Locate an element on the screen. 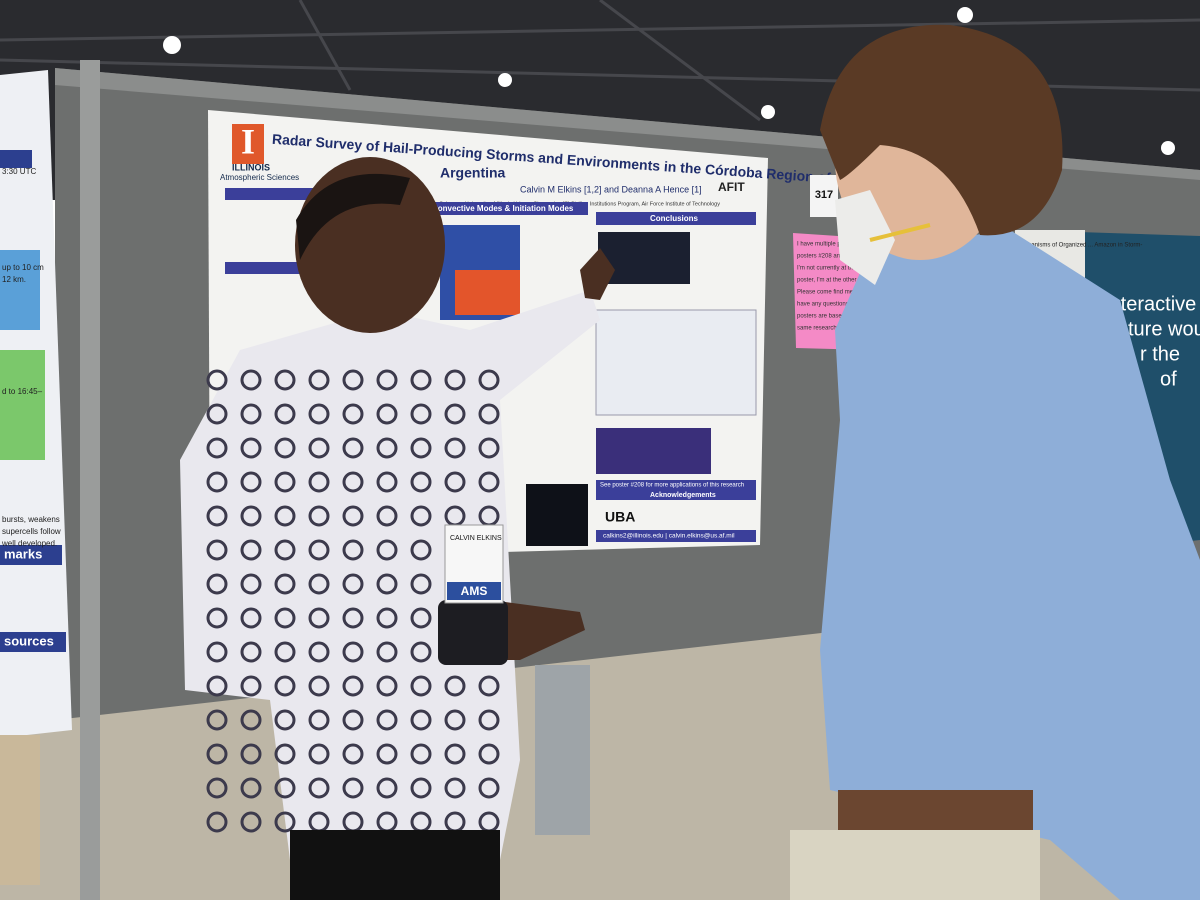  section-heading: Acknowledgements is located at coordinates (683, 495).